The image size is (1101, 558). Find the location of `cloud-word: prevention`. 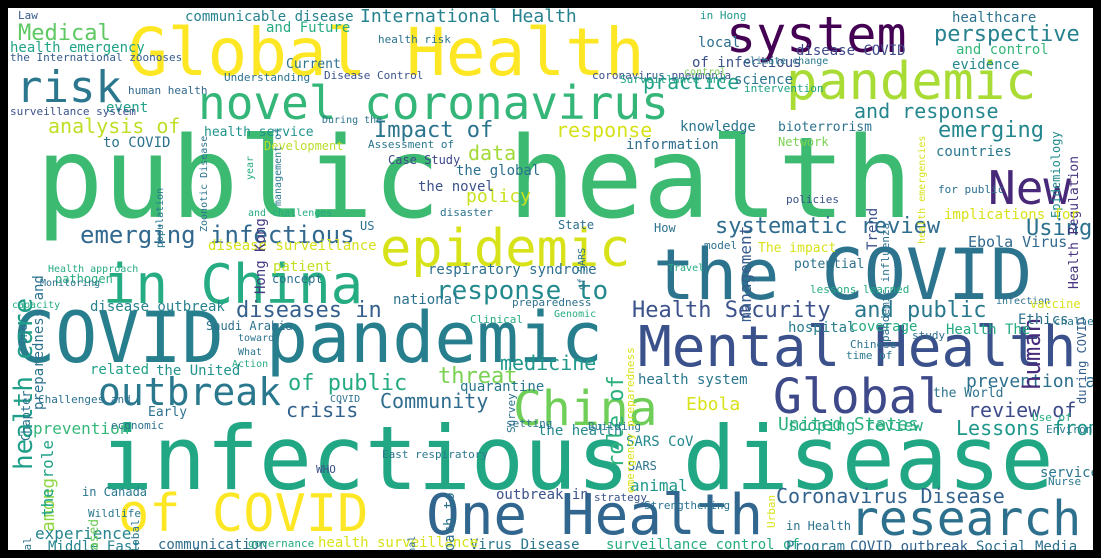

cloud-word: prevention is located at coordinates (81, 428).